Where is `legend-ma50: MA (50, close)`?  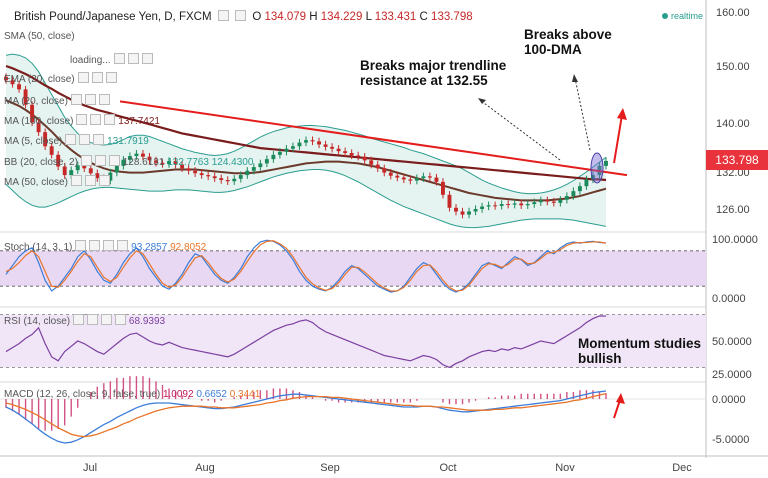 legend-ma50: MA (50, close) is located at coordinates (57, 181).